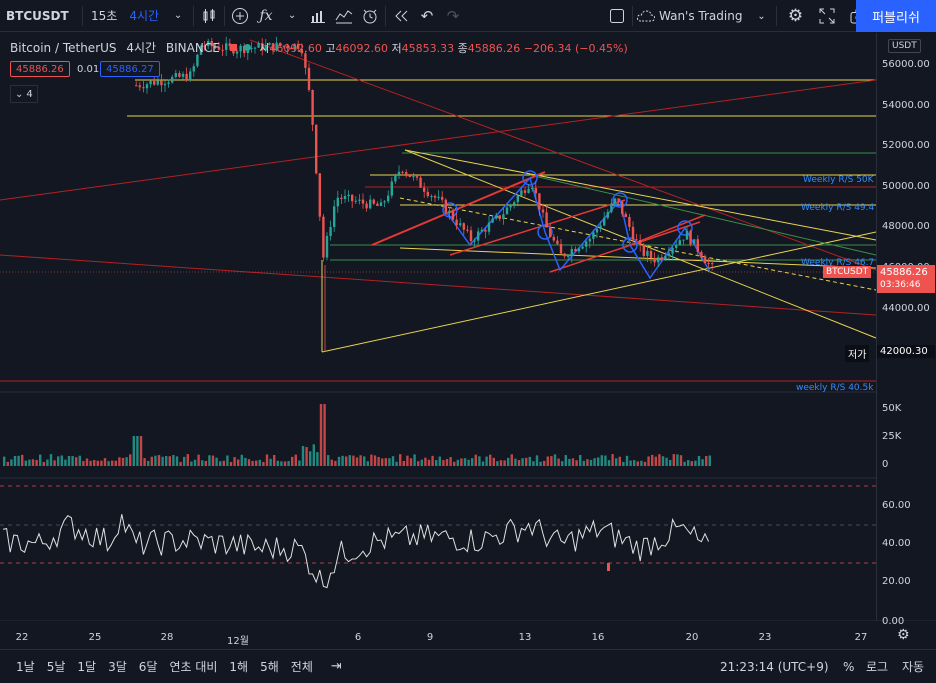  I want to click on annotation-r3: Weekly R/S 46.7, so click(838, 263).